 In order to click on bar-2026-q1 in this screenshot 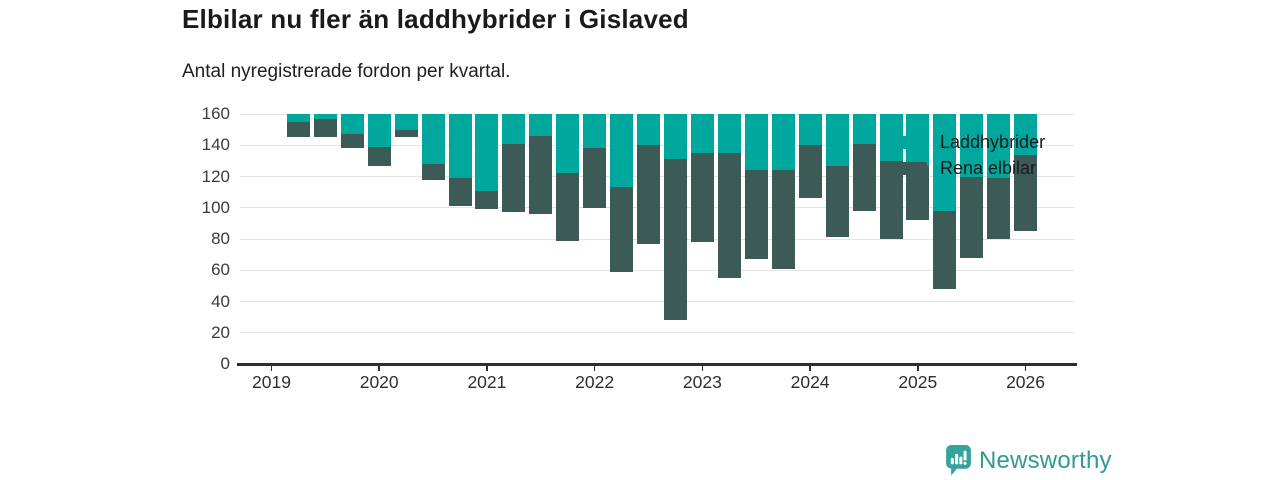, I will do `click(1025, 239)`.